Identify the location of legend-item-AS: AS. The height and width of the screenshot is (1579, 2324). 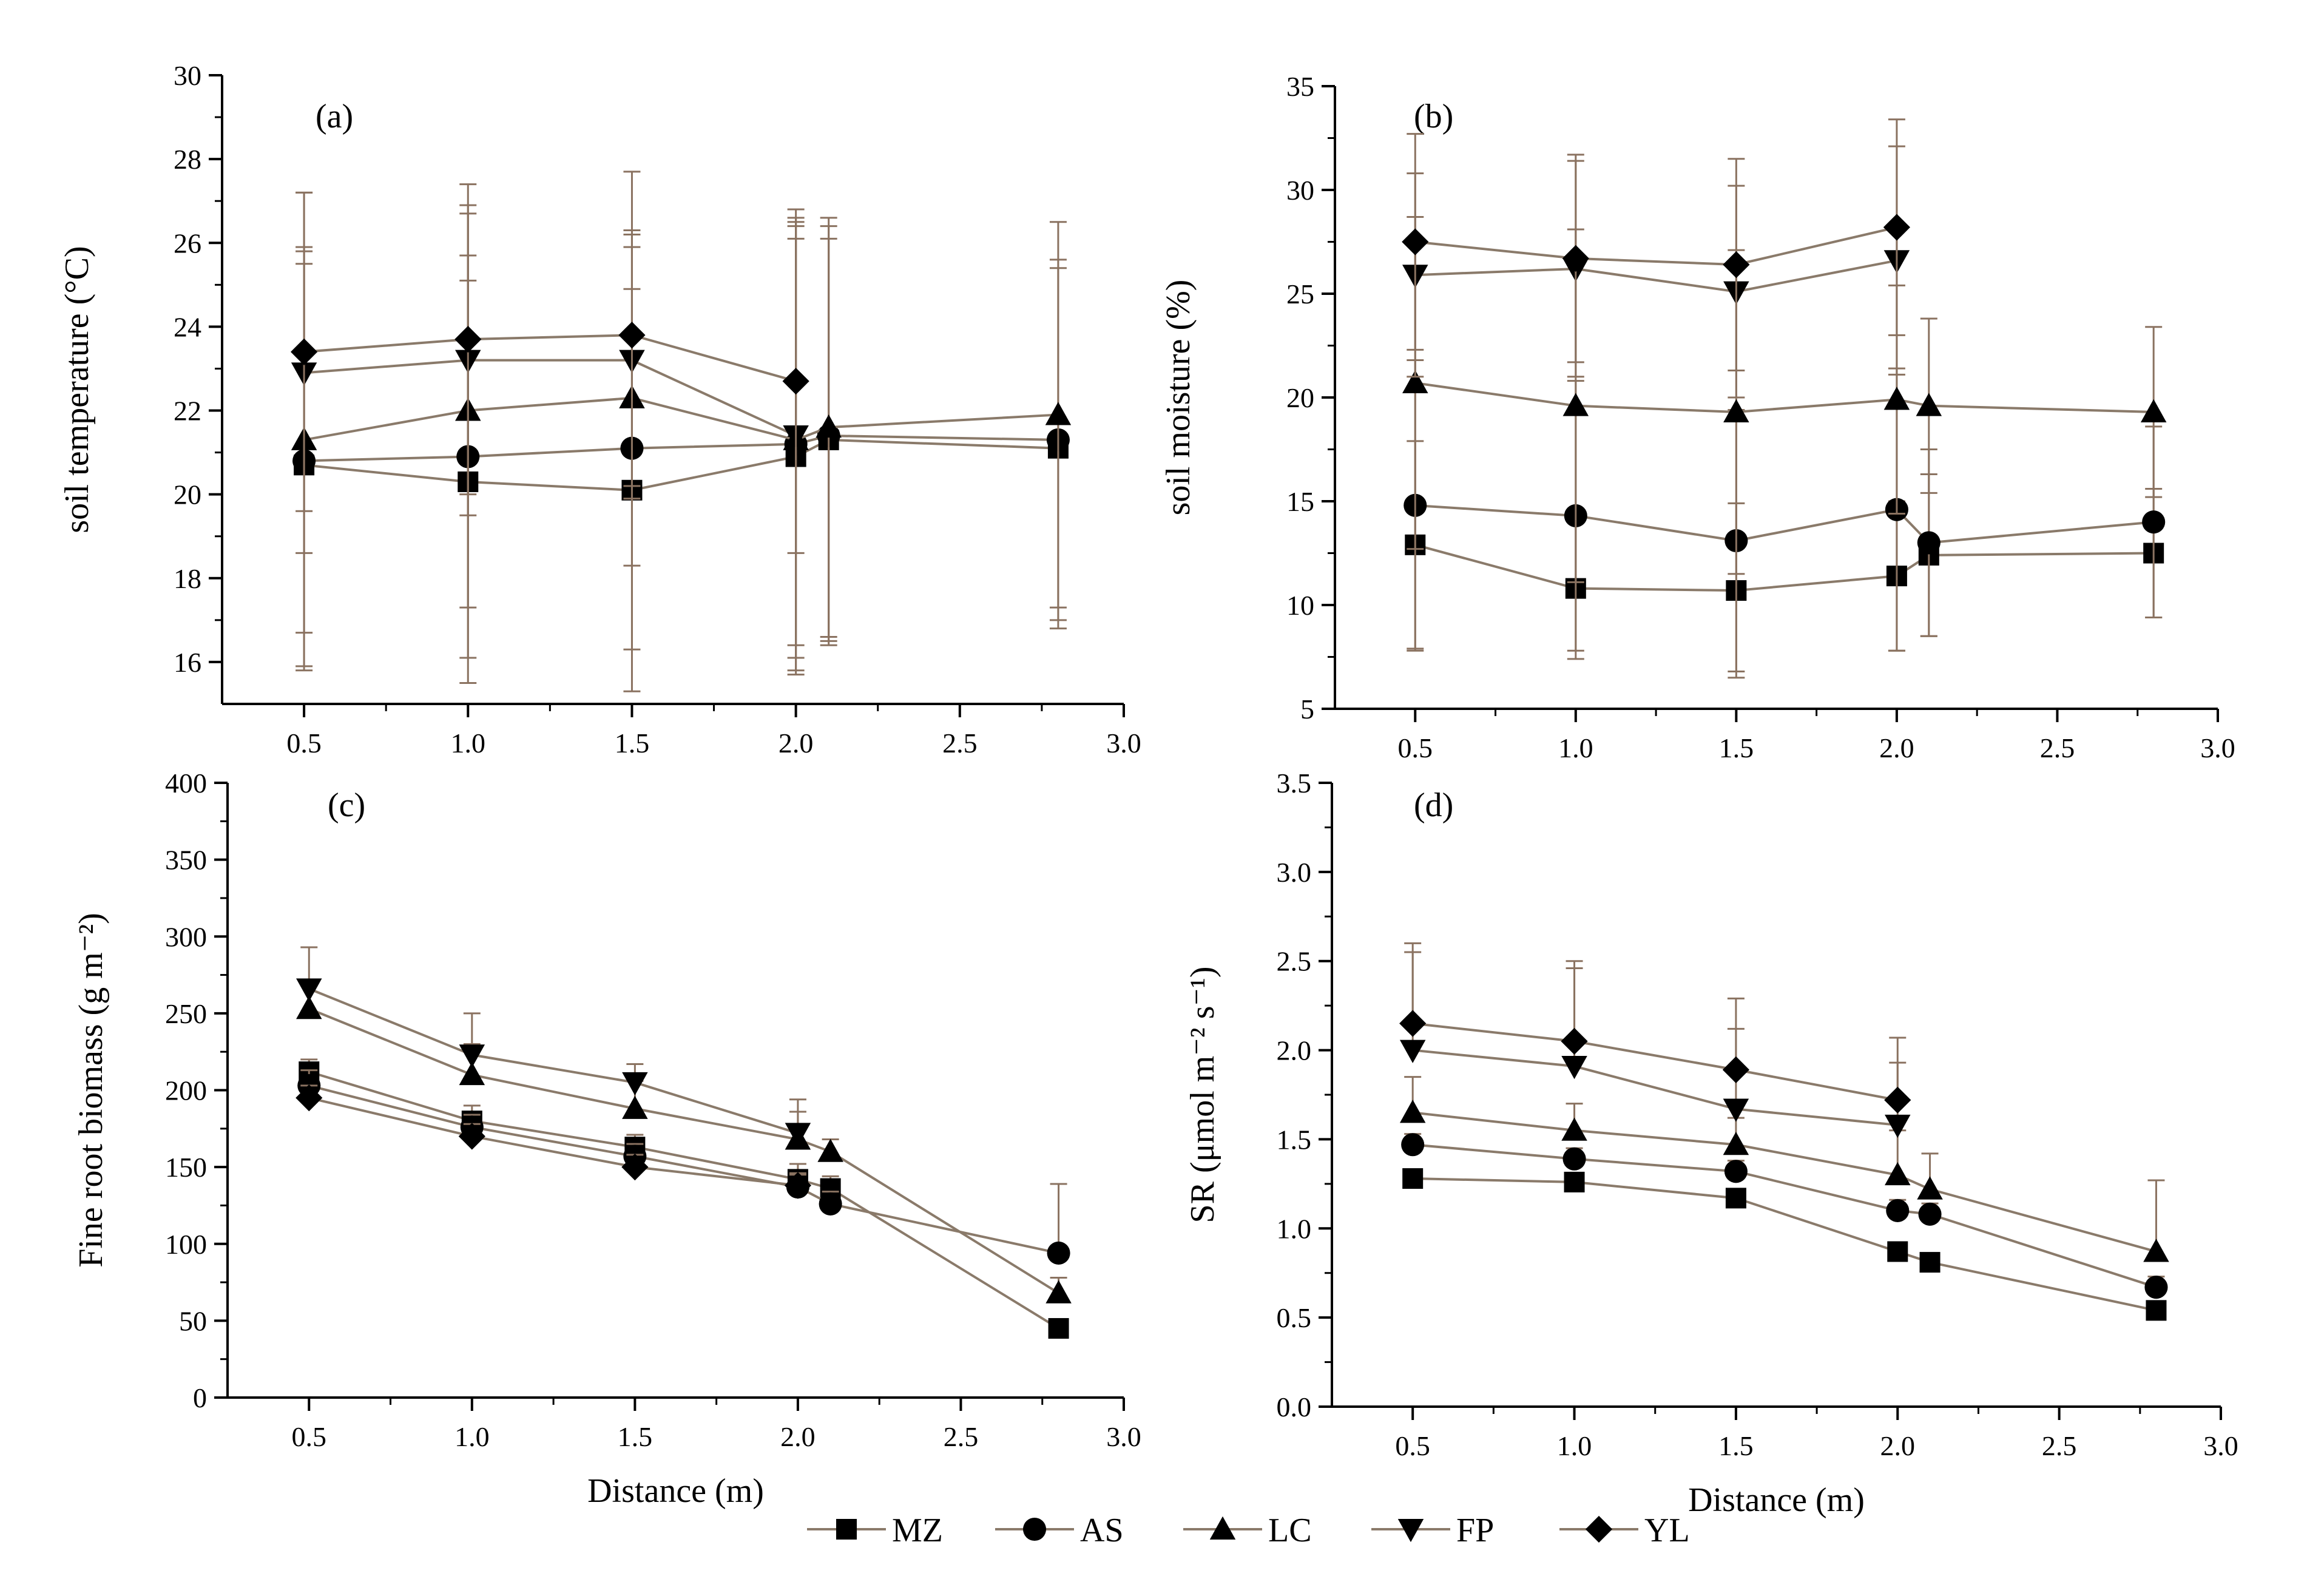
(1059, 1530).